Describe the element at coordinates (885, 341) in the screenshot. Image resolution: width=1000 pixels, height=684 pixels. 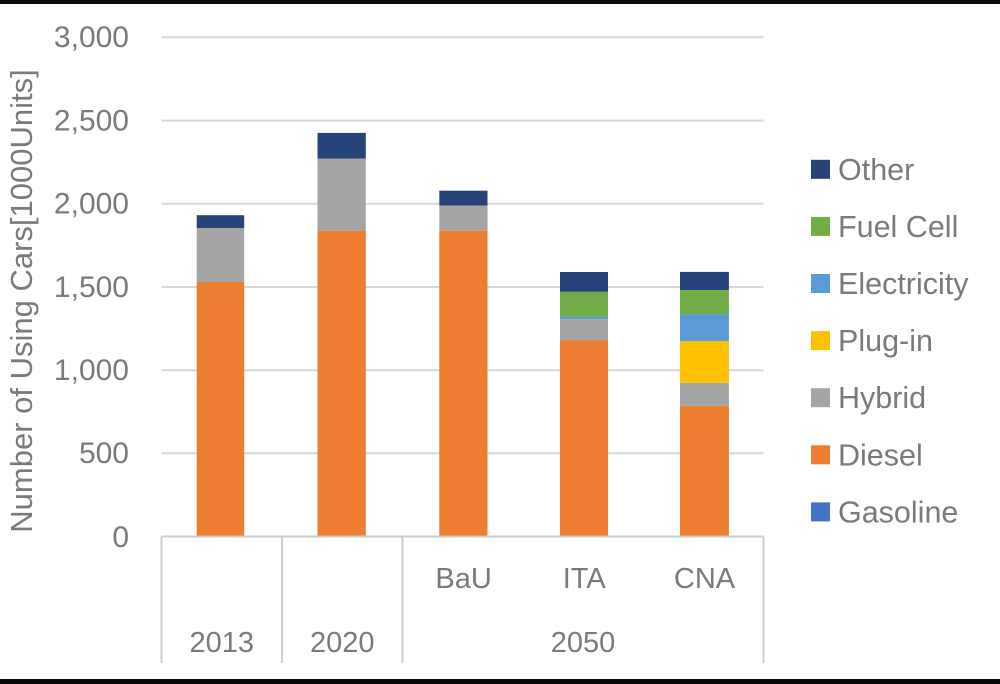
I see `svg-text: Plug-in` at that location.